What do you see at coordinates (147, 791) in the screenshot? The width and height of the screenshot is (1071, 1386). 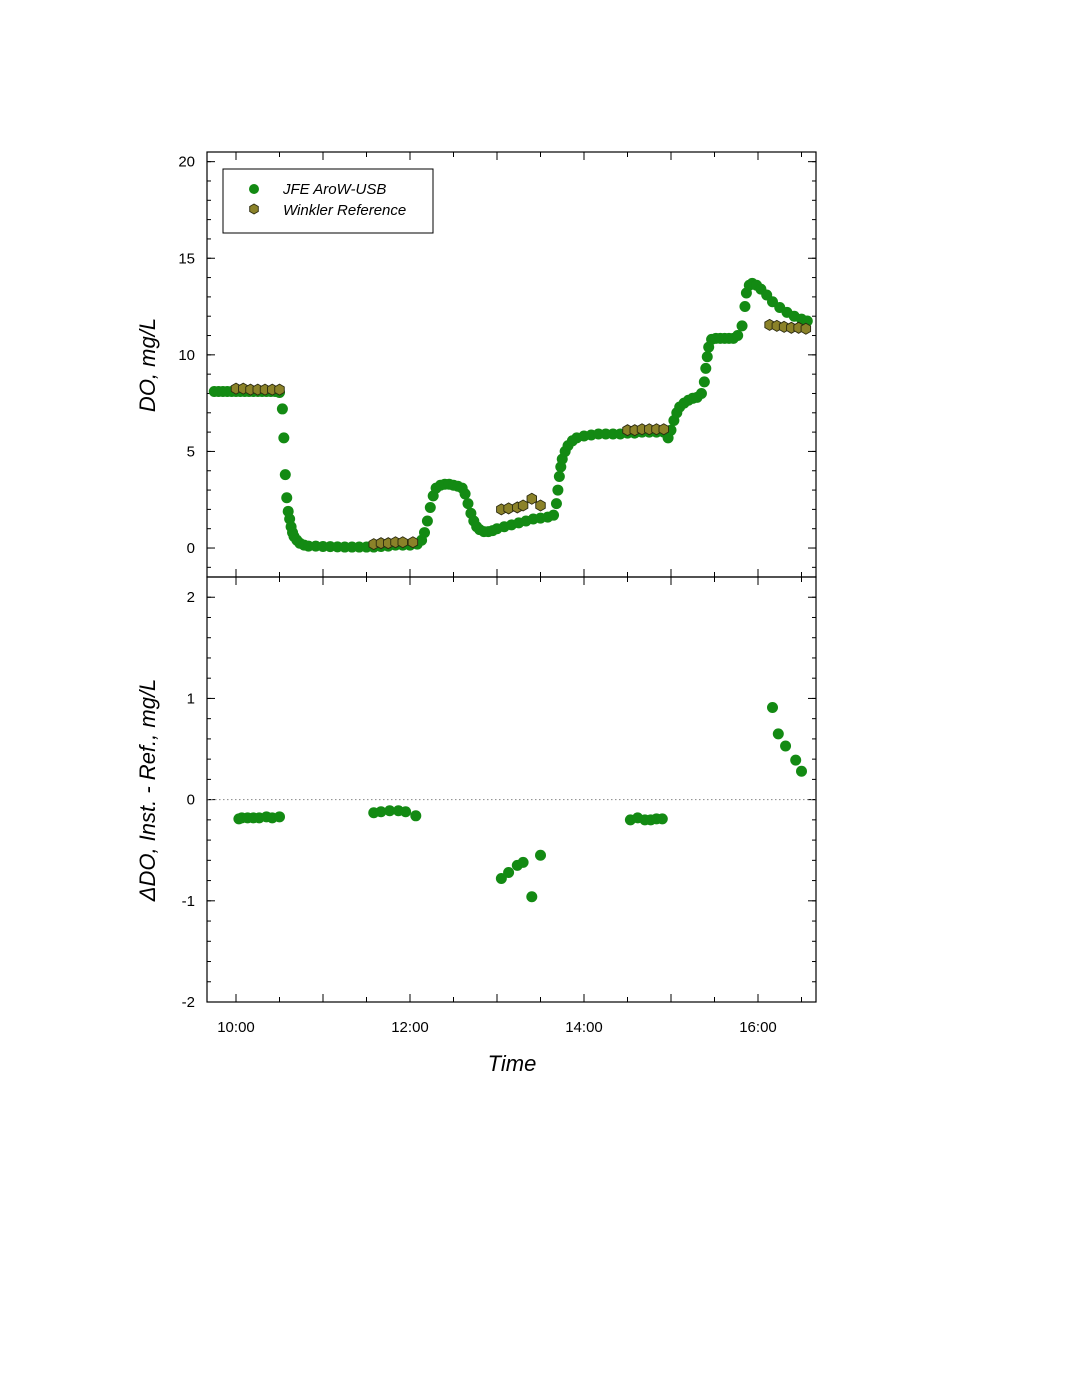 I see `bottom-y-axis-title: ΔDO, Inst. - Ref., mg/L` at bounding box center [147, 791].